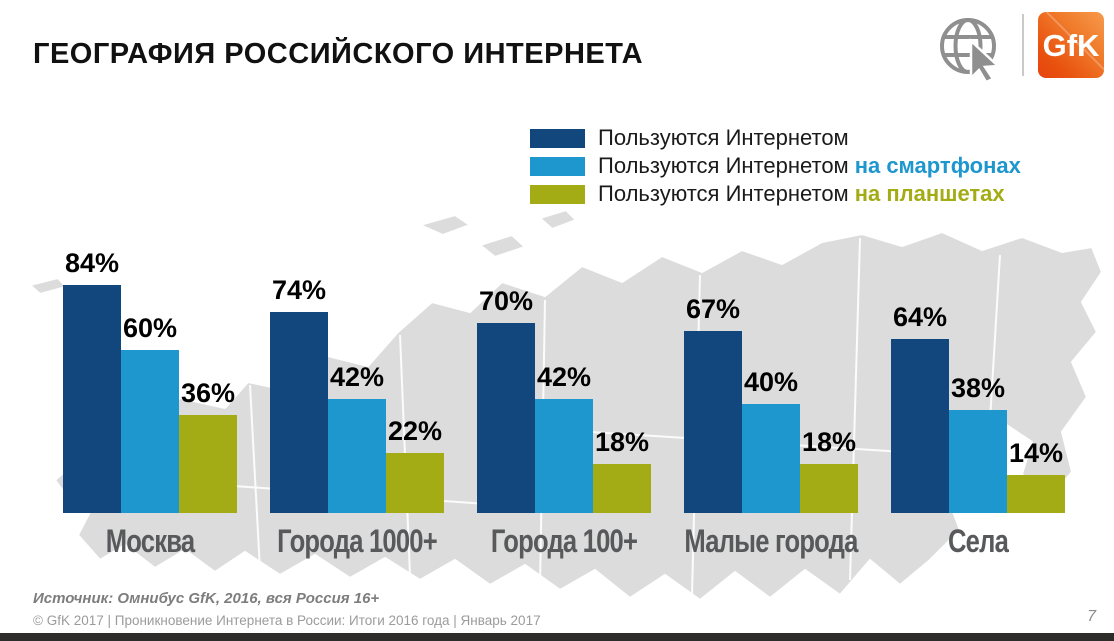 The height and width of the screenshot is (641, 1114). I want to click on value-label: 84%, so click(92, 263).